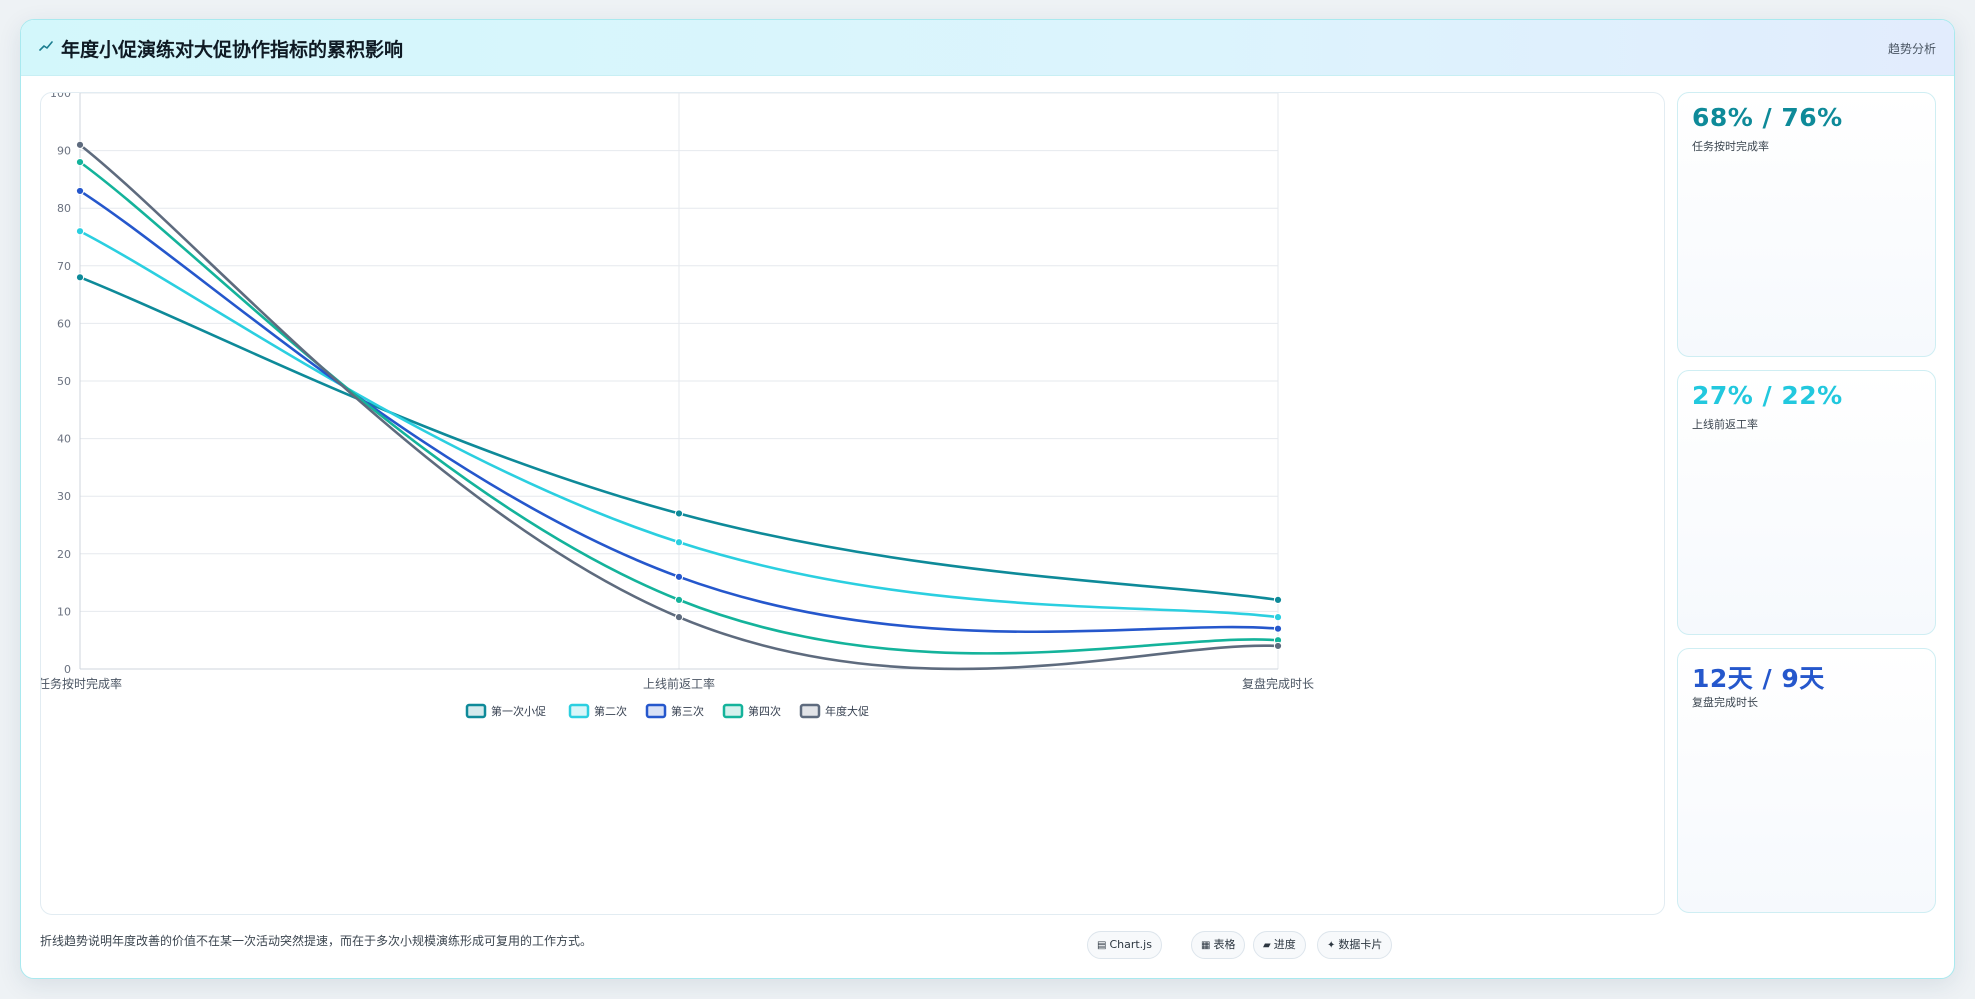 This screenshot has width=1975, height=999. Describe the element at coordinates (46, 46) in the screenshot. I see `trend-line-icon` at that location.